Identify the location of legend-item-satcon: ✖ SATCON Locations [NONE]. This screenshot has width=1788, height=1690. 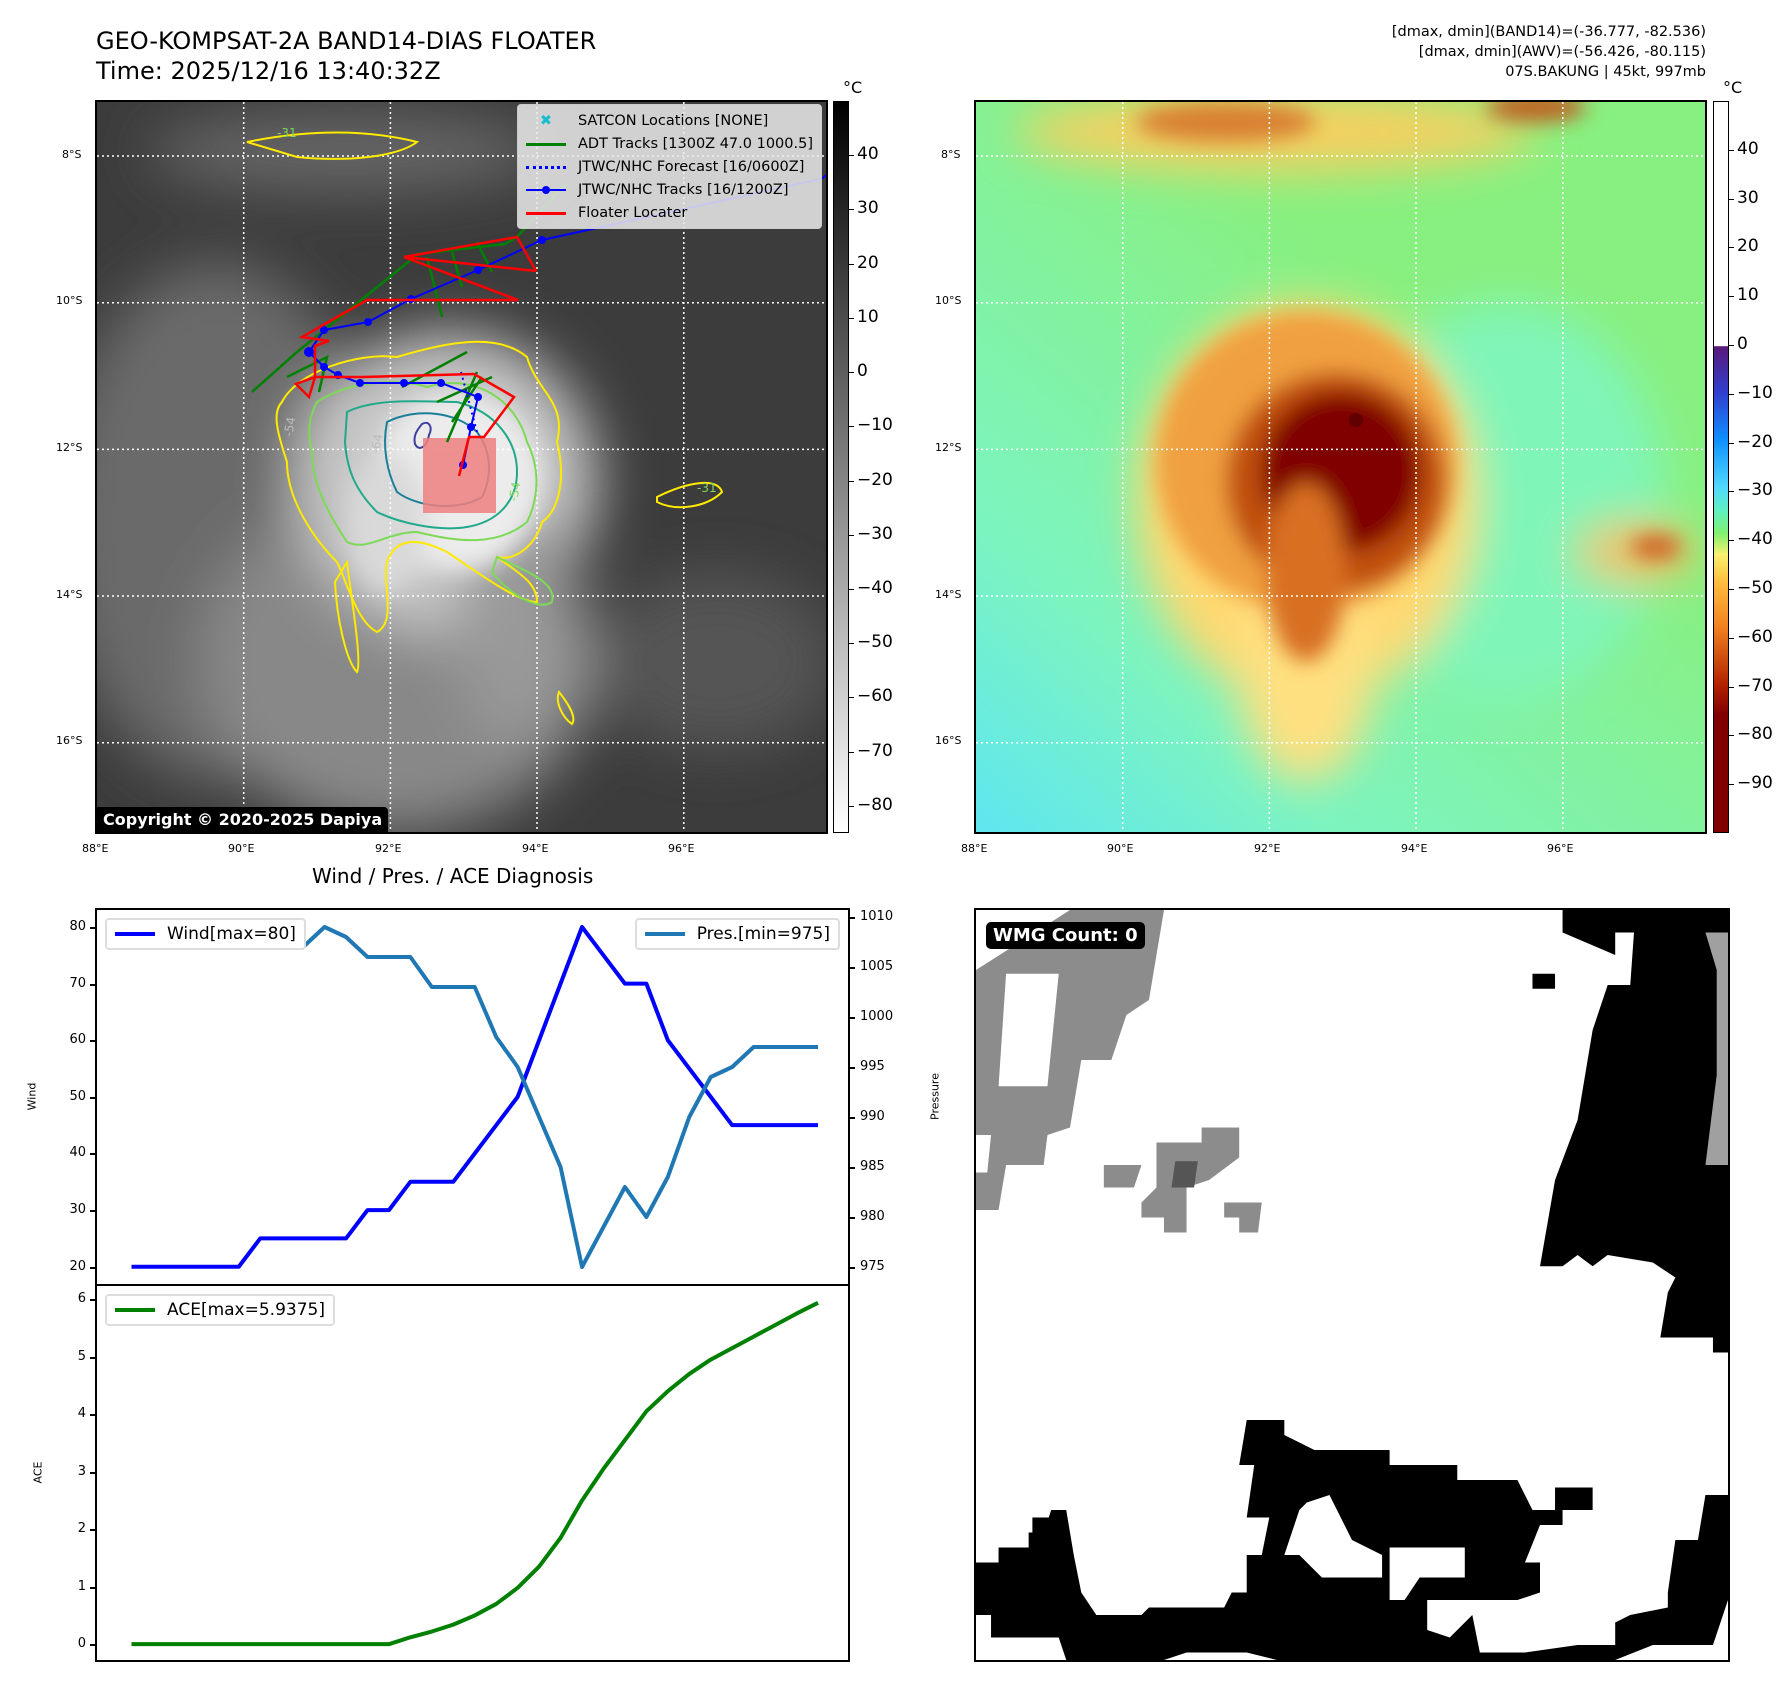
(669, 120).